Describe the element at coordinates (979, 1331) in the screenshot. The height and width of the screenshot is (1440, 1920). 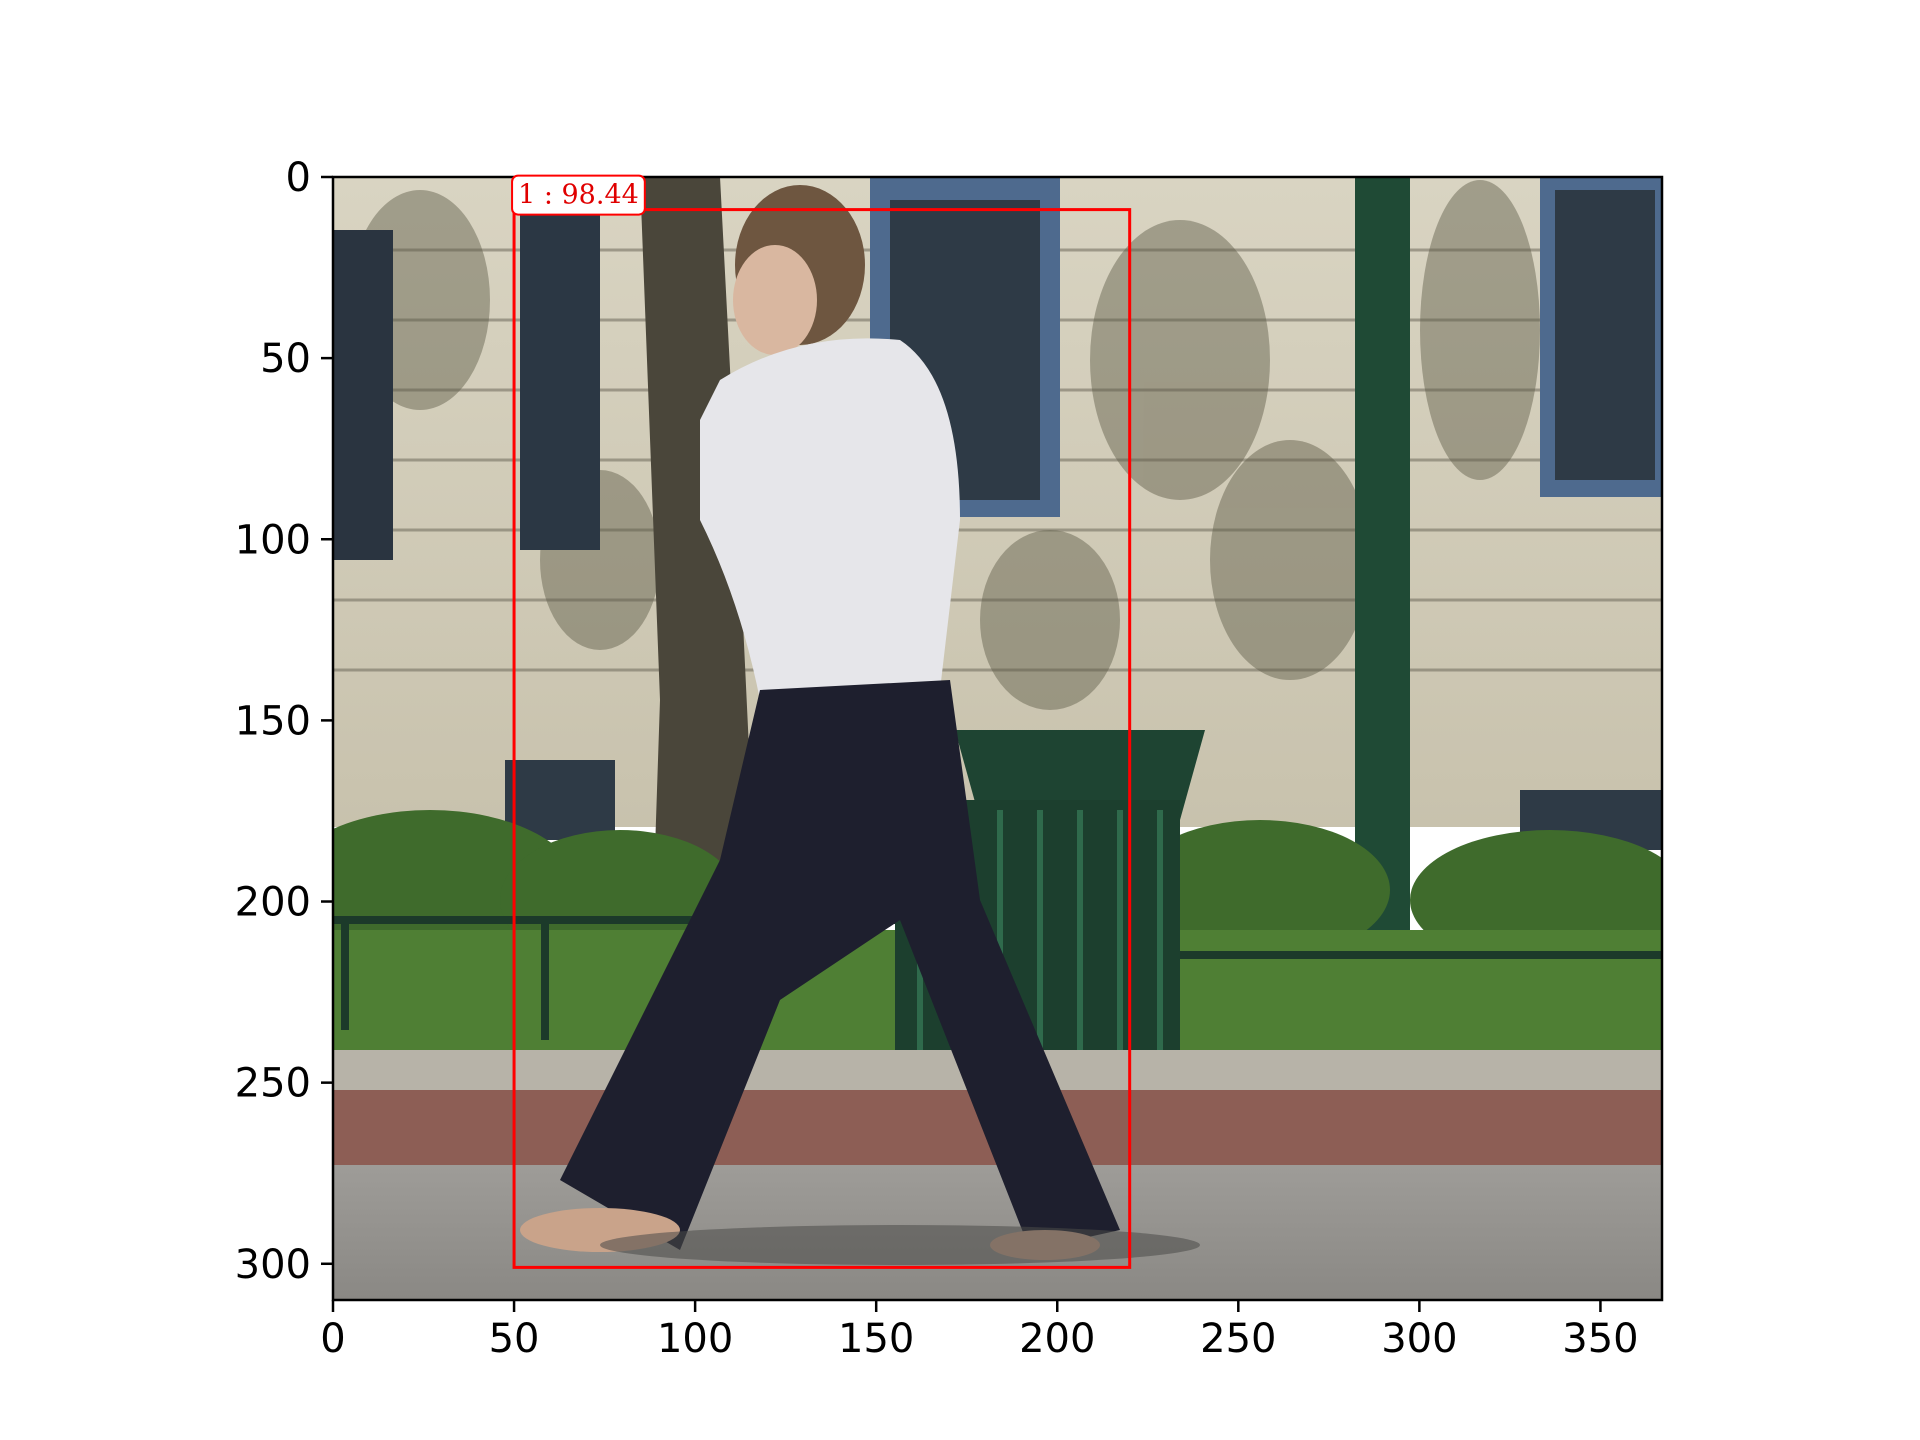
I see `x-axis: 0 50 100 150 200 250 300 350` at that location.